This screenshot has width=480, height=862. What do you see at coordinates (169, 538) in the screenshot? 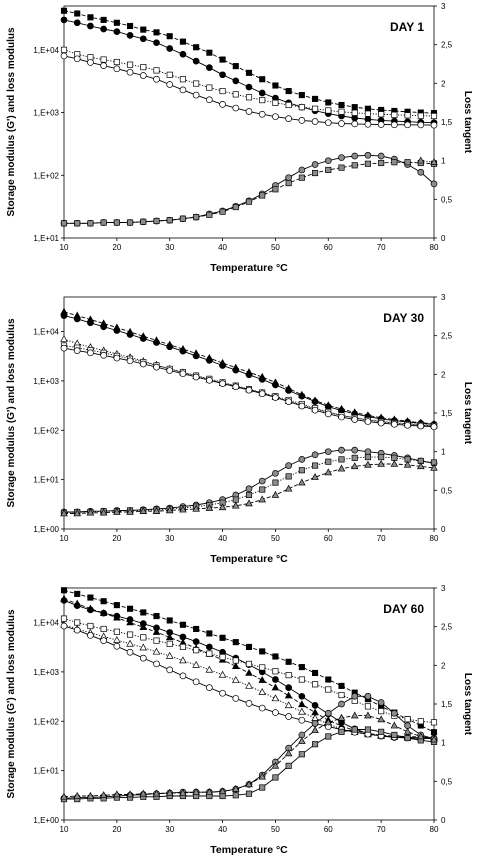
I see `x-tick-label: 30` at bounding box center [169, 538].